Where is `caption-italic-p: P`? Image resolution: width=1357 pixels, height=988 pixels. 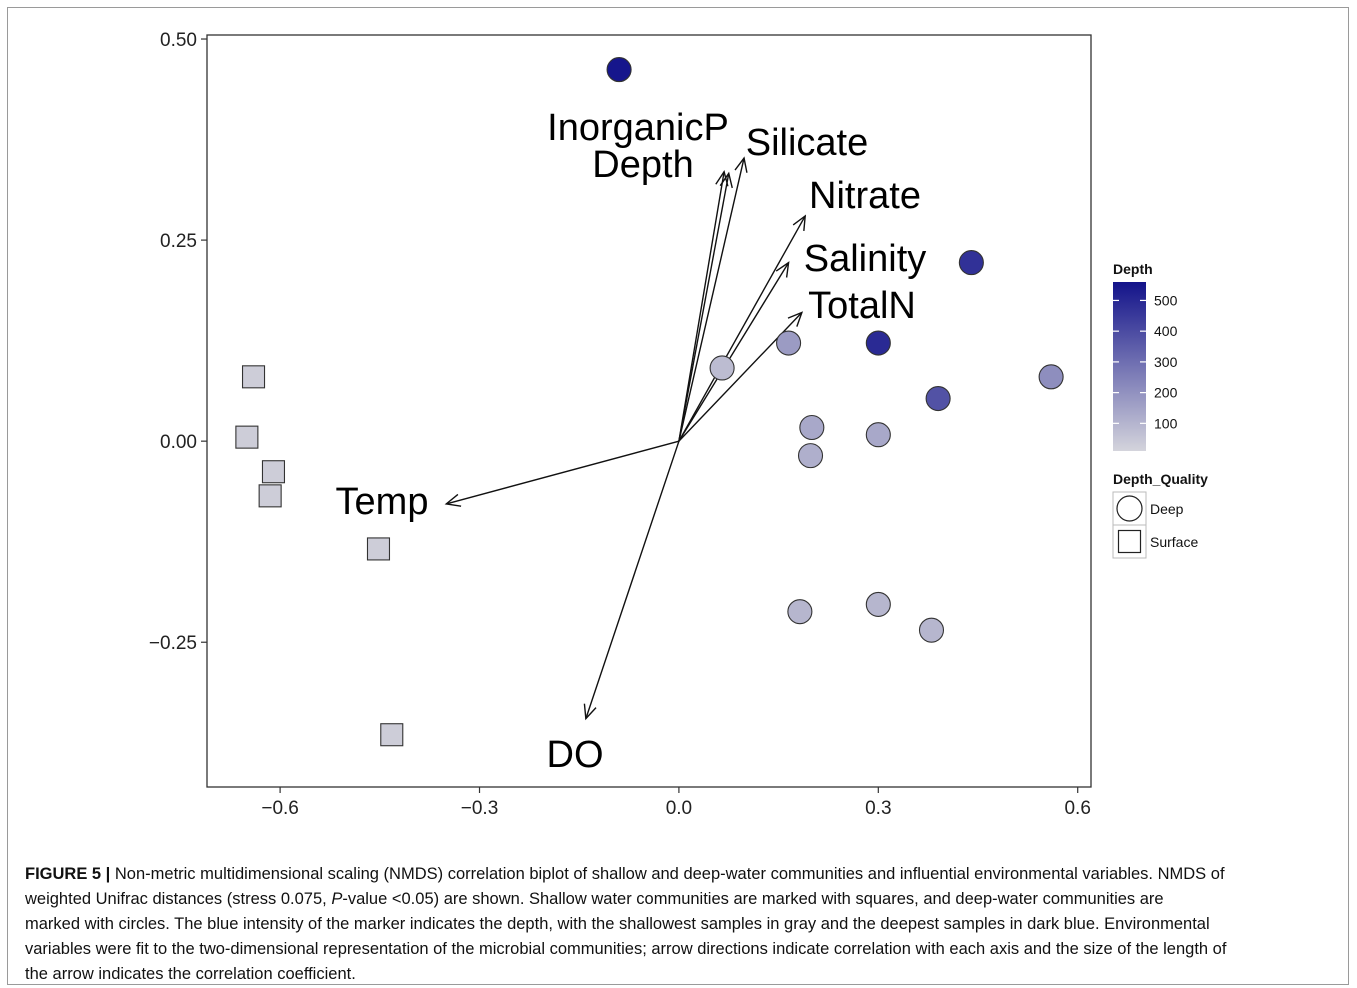 caption-italic-p: P is located at coordinates (337, 899).